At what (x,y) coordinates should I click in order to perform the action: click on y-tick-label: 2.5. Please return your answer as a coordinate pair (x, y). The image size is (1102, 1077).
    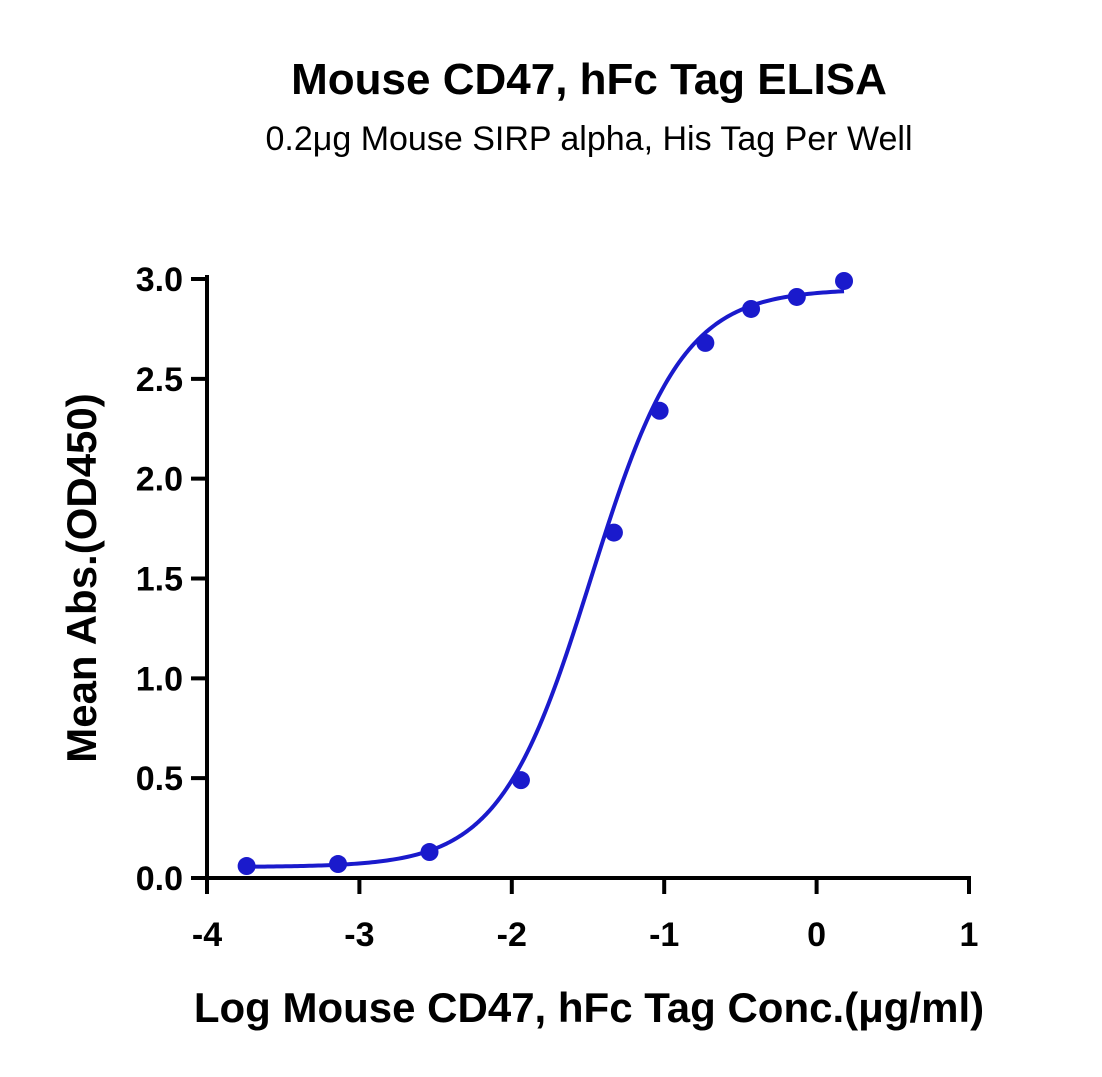
    Looking at the image, I should click on (159, 380).